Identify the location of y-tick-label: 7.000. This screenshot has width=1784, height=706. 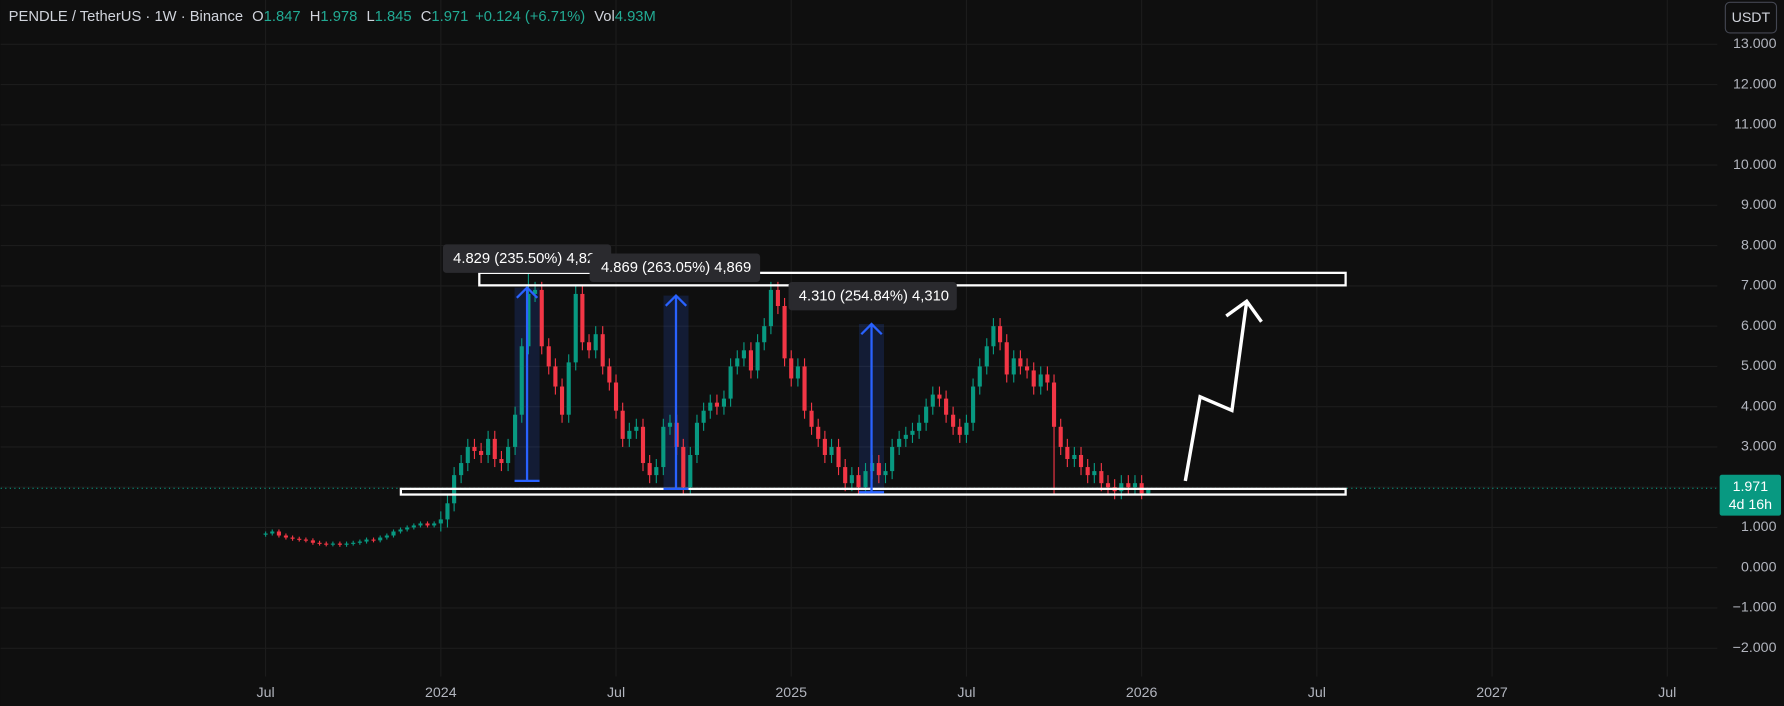
(1759, 286).